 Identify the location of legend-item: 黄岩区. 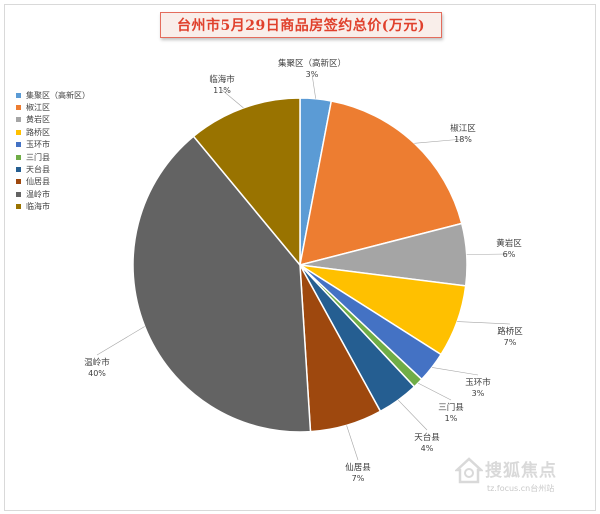
(71, 120).